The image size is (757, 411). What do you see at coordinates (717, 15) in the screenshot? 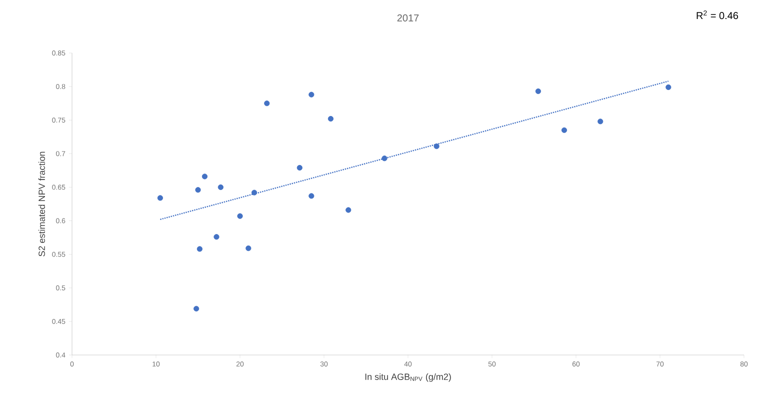
I see `text: R$^{2}$ = 0.46` at bounding box center [717, 15].